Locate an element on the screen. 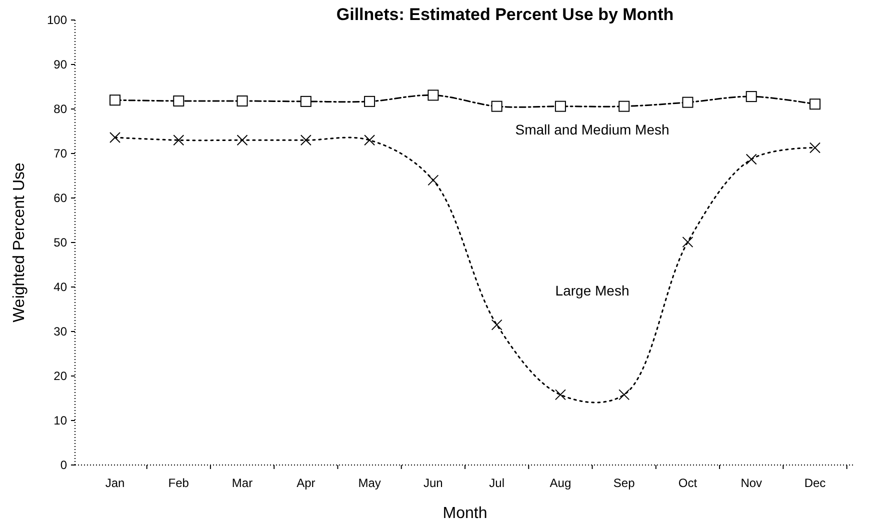 The height and width of the screenshot is (530, 875). x-tick-label: Feb is located at coordinates (179, 483).